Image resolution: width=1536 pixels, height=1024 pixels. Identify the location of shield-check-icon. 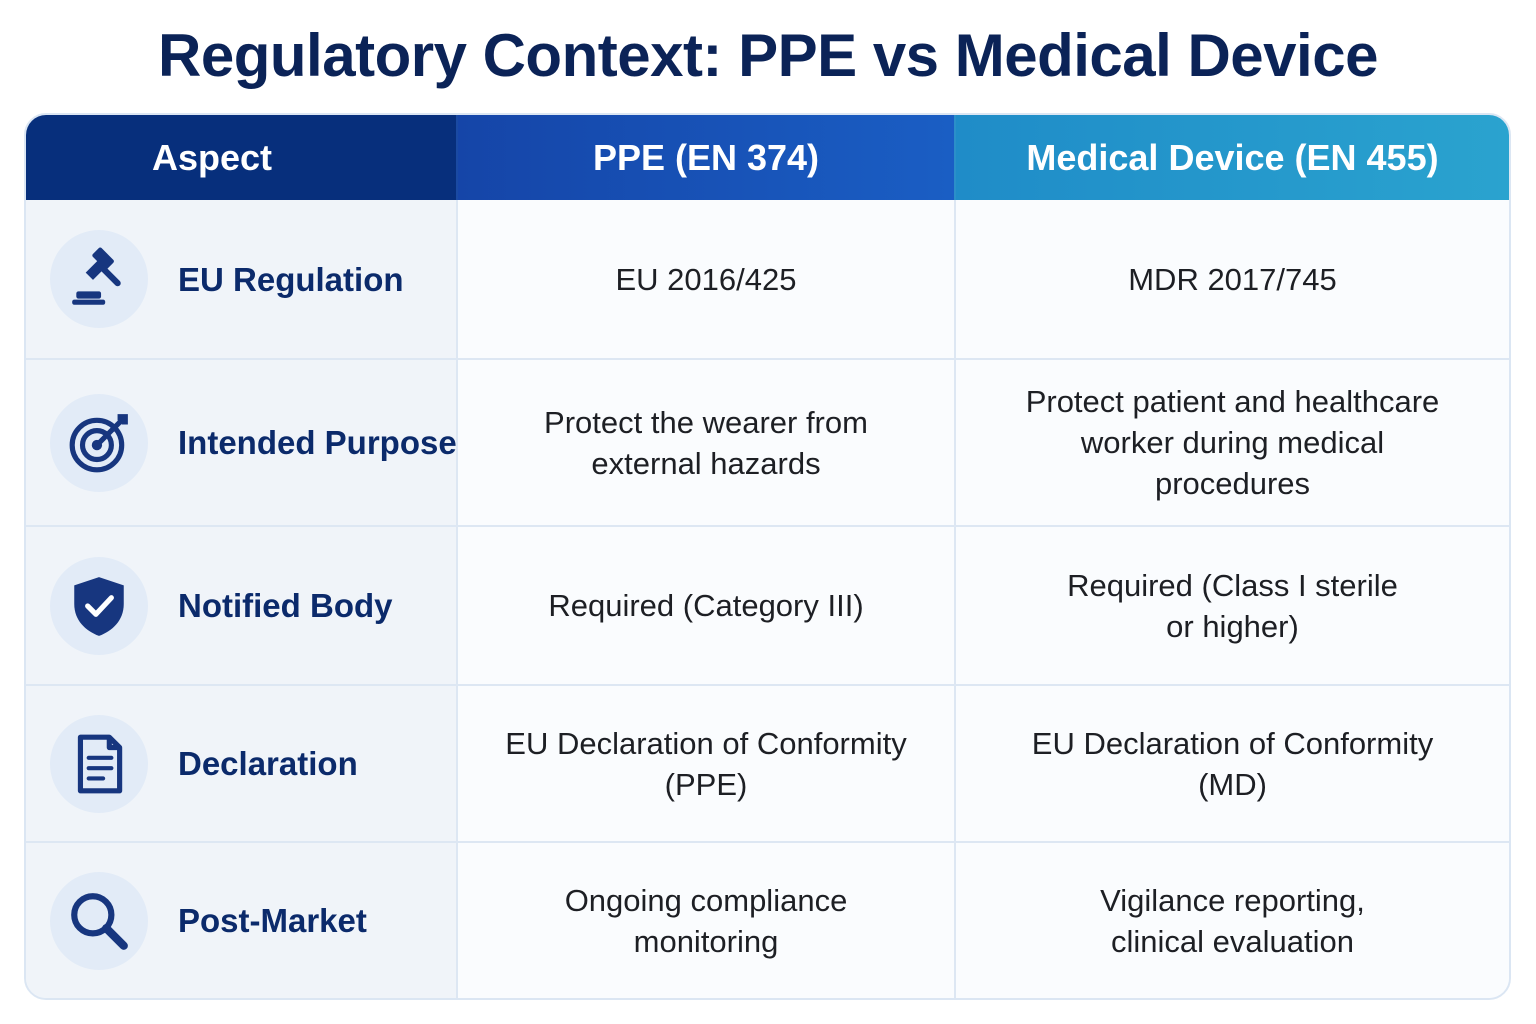
(99, 605).